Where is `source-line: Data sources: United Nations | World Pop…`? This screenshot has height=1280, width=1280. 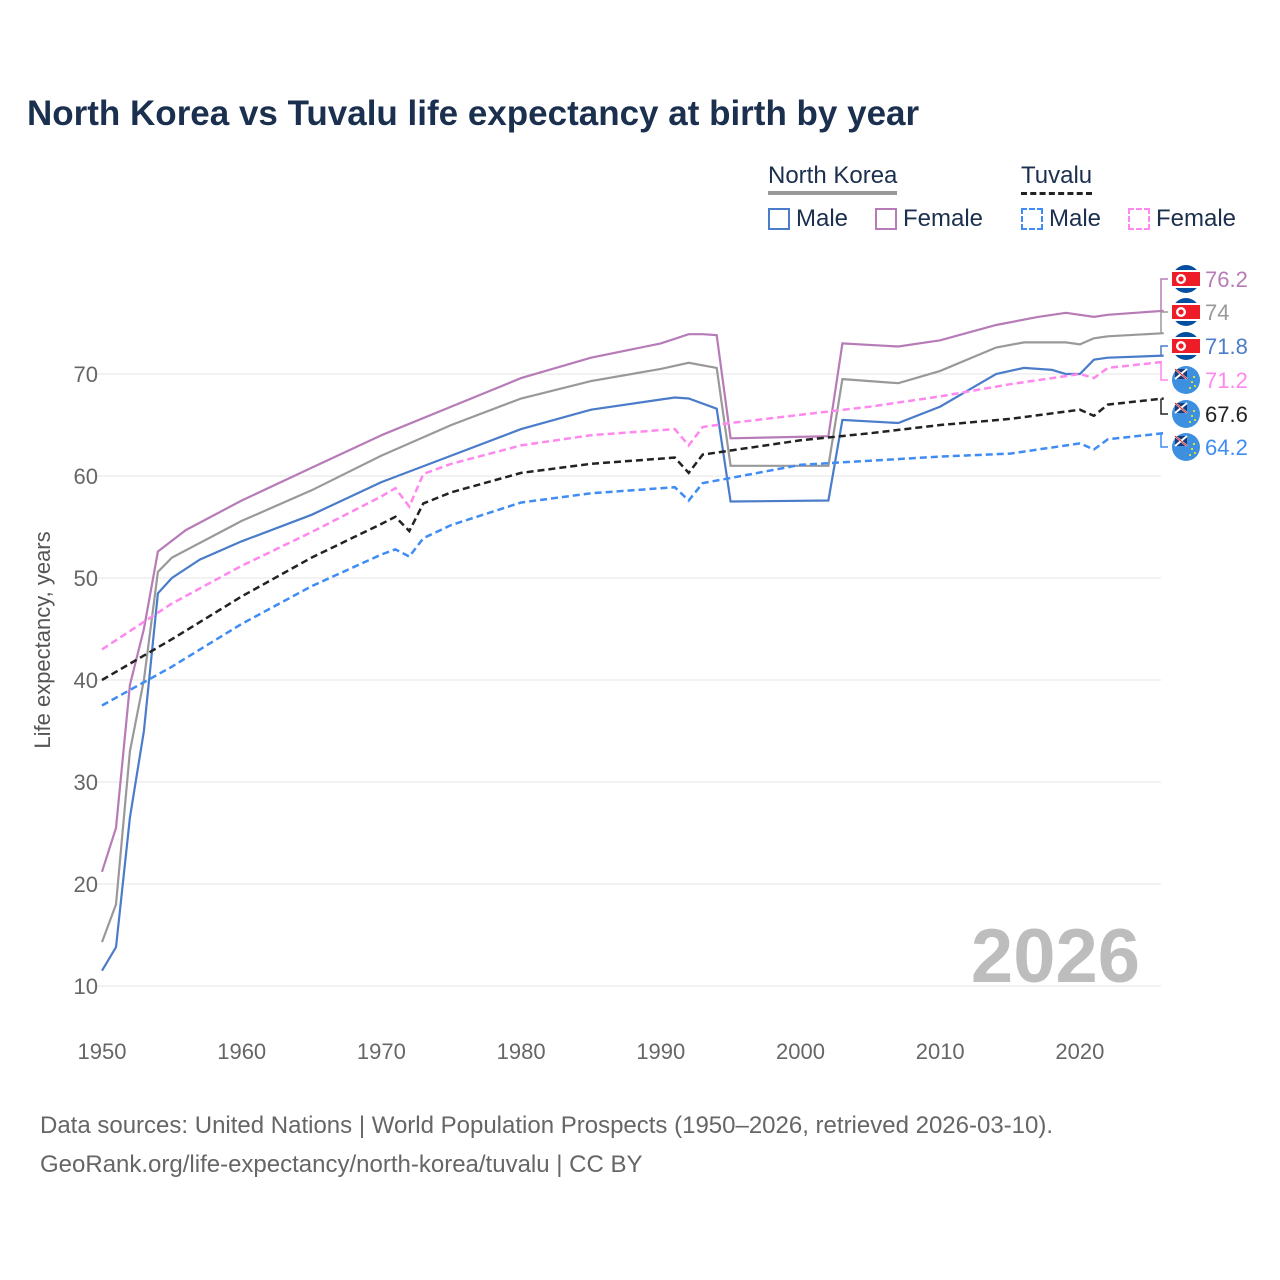 source-line: Data sources: United Nations | World Pop… is located at coordinates (547, 1125).